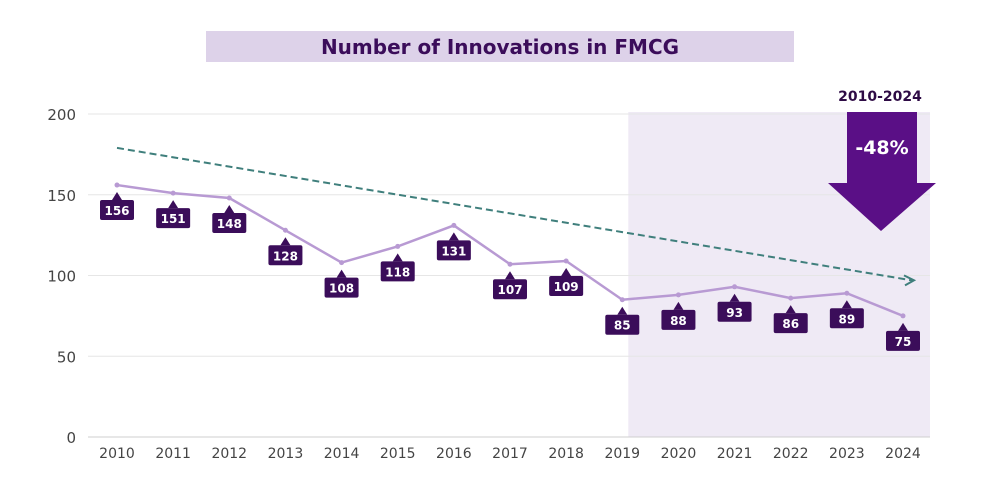  I want to click on x-tick-label: 2024, so click(903, 454).